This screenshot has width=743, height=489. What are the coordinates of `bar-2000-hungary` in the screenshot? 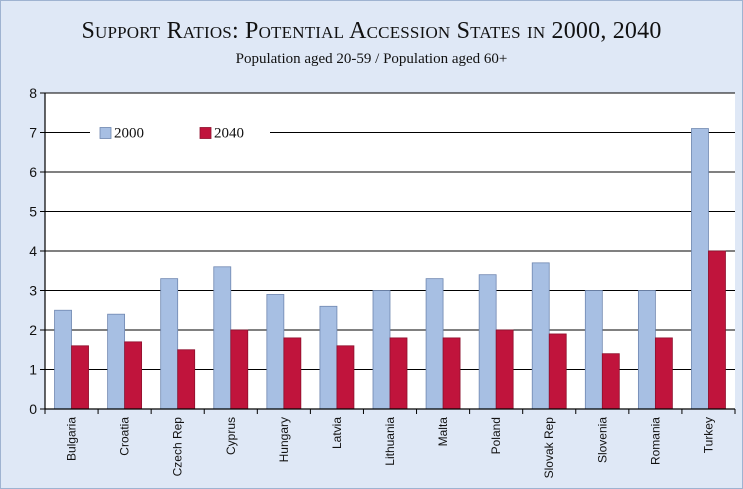 It's located at (275, 352).